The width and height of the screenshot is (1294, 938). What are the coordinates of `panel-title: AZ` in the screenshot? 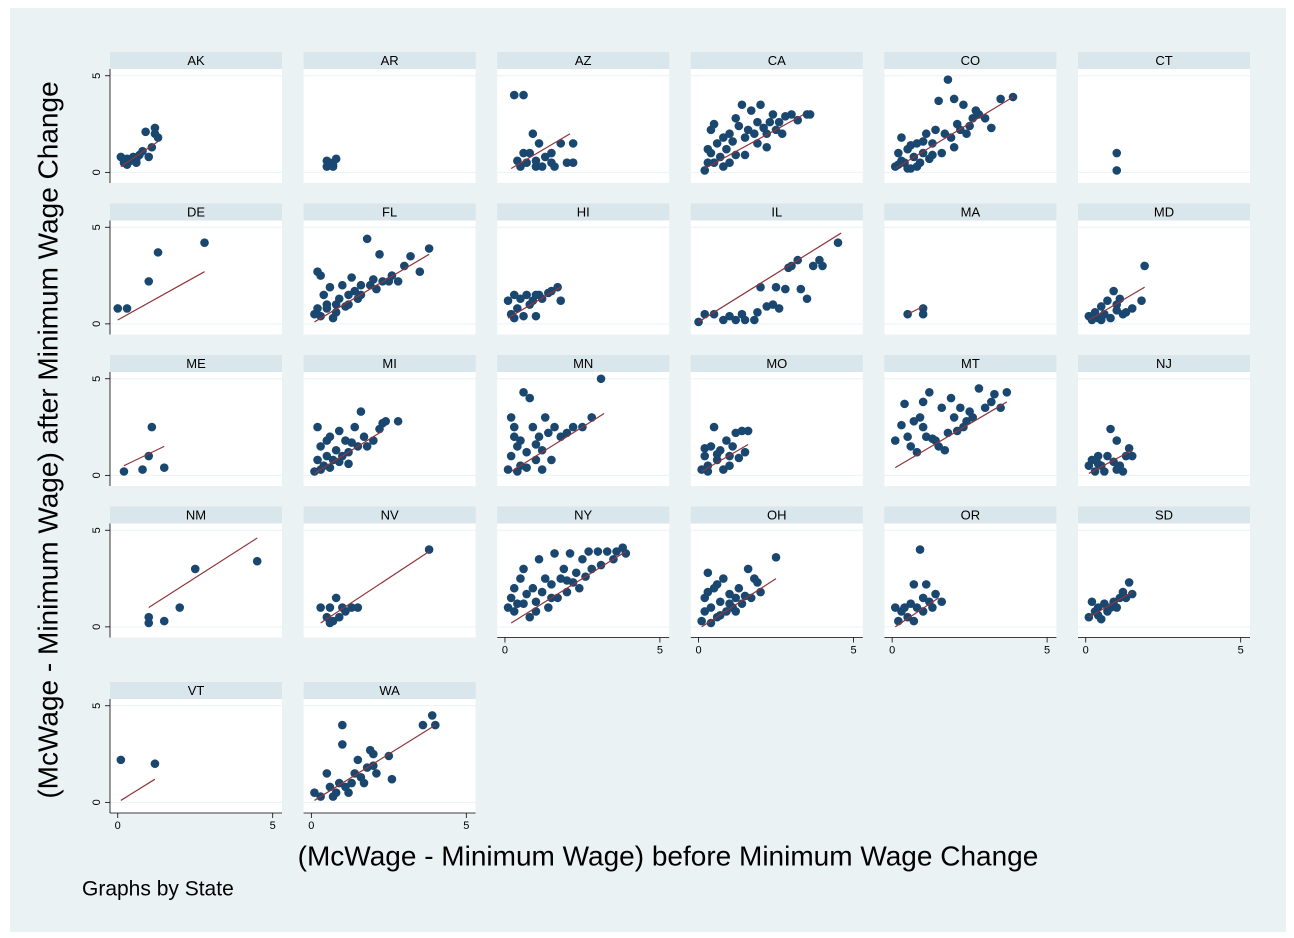 It's located at (583, 60).